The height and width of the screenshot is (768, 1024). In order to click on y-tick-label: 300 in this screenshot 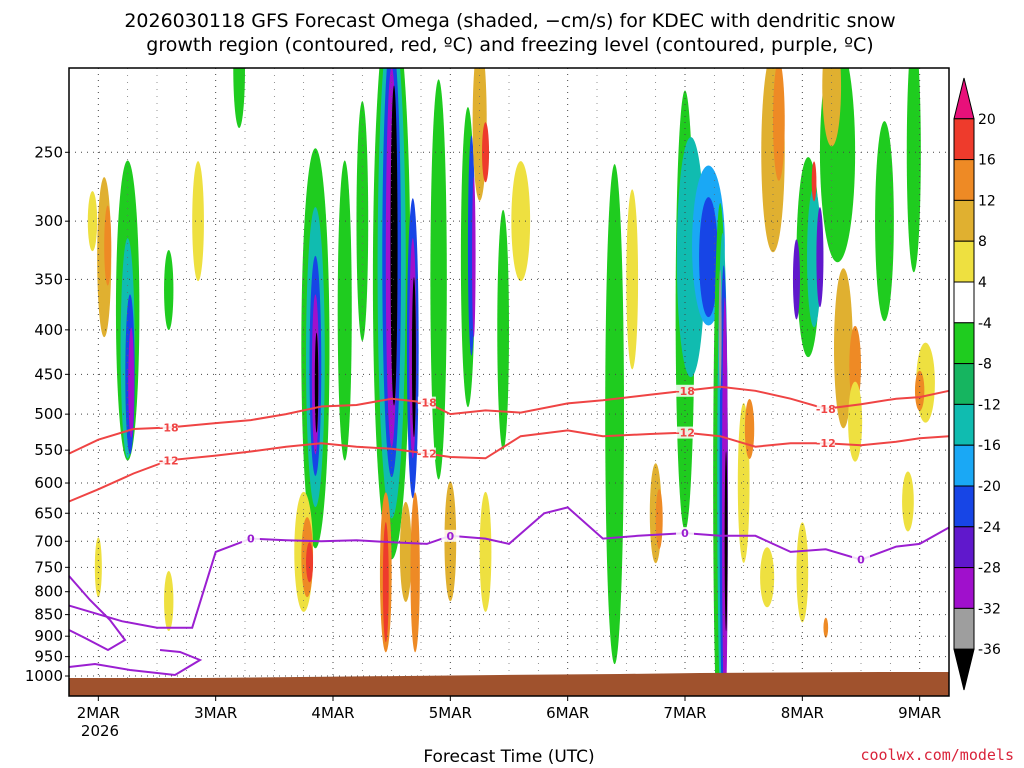, I will do `click(48, 221)`.